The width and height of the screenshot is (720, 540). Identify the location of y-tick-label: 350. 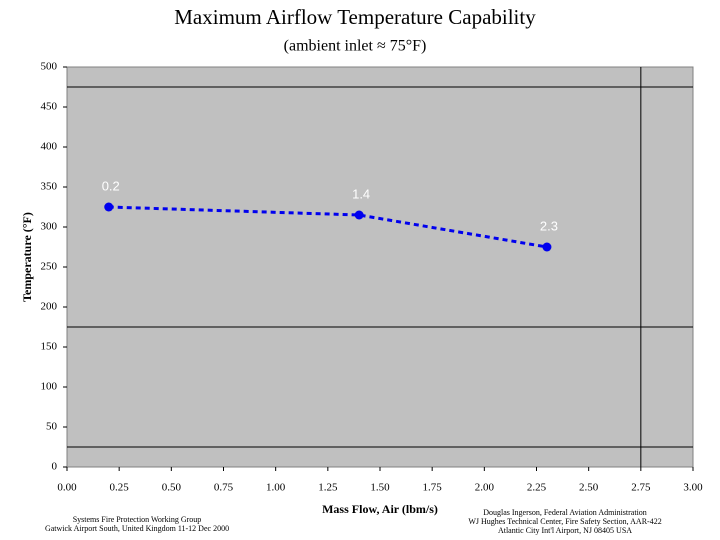
(49, 187).